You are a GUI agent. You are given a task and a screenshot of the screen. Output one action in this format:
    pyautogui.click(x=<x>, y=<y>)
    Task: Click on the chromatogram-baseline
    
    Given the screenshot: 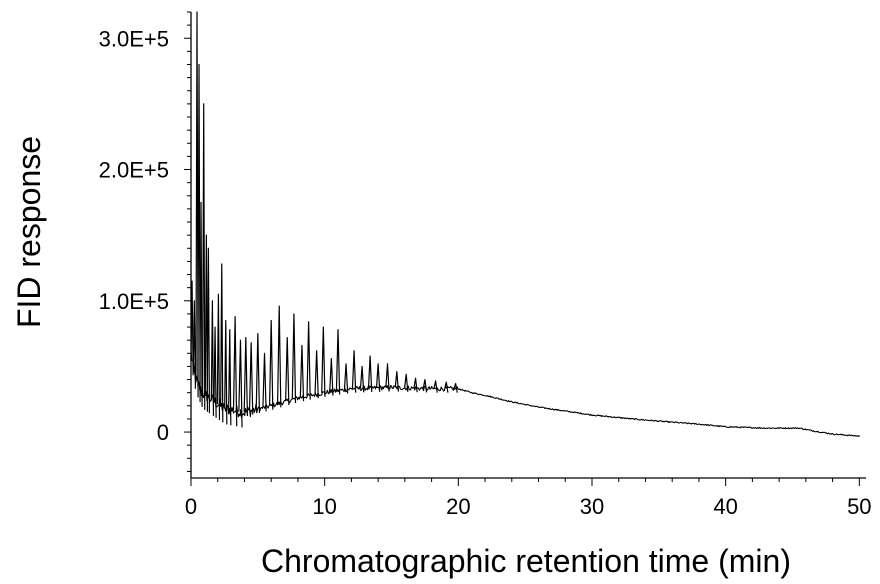 What is the action you would take?
    pyautogui.click(x=525, y=394)
    